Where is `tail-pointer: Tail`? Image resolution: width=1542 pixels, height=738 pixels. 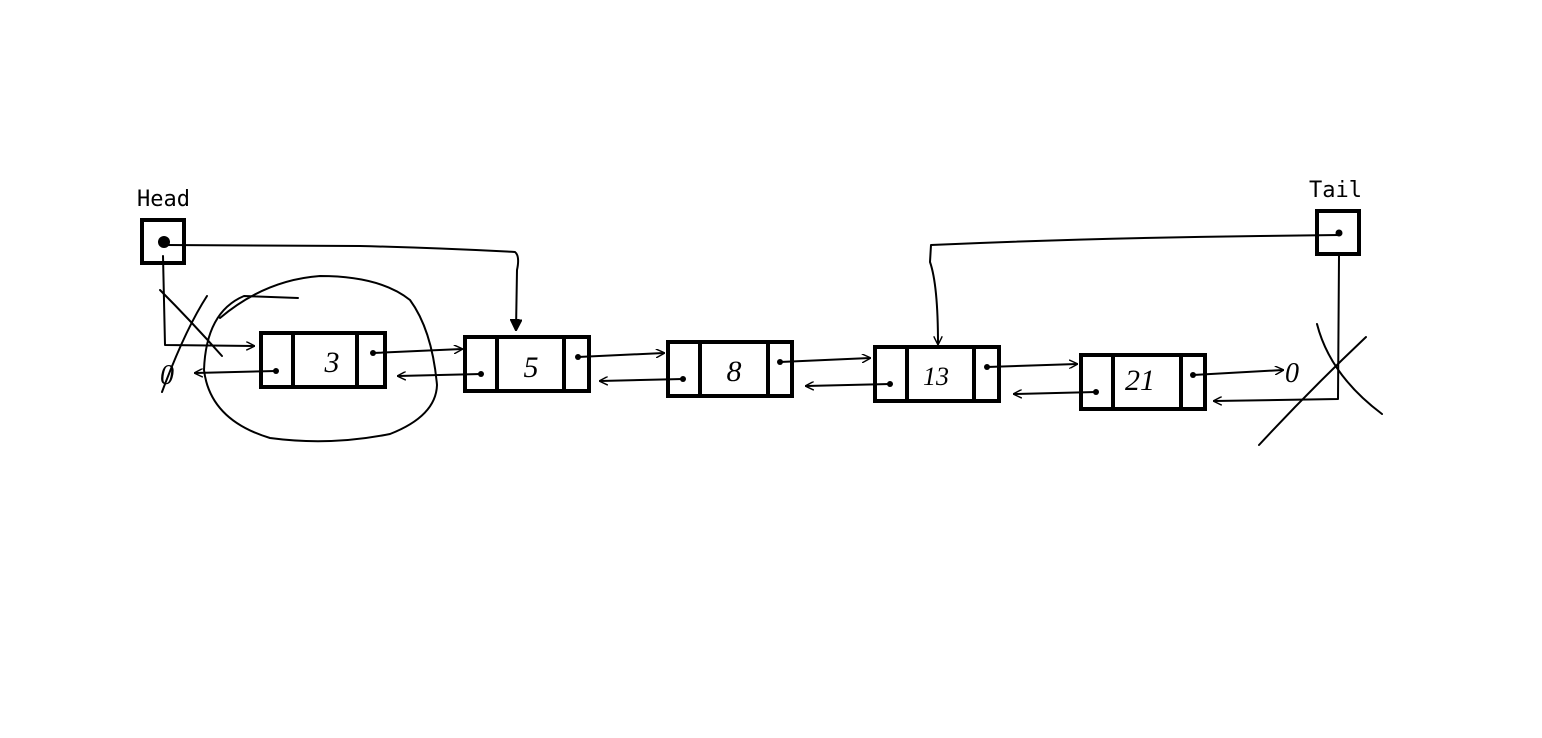 tail-pointer: Tail is located at coordinates (1145, 289).